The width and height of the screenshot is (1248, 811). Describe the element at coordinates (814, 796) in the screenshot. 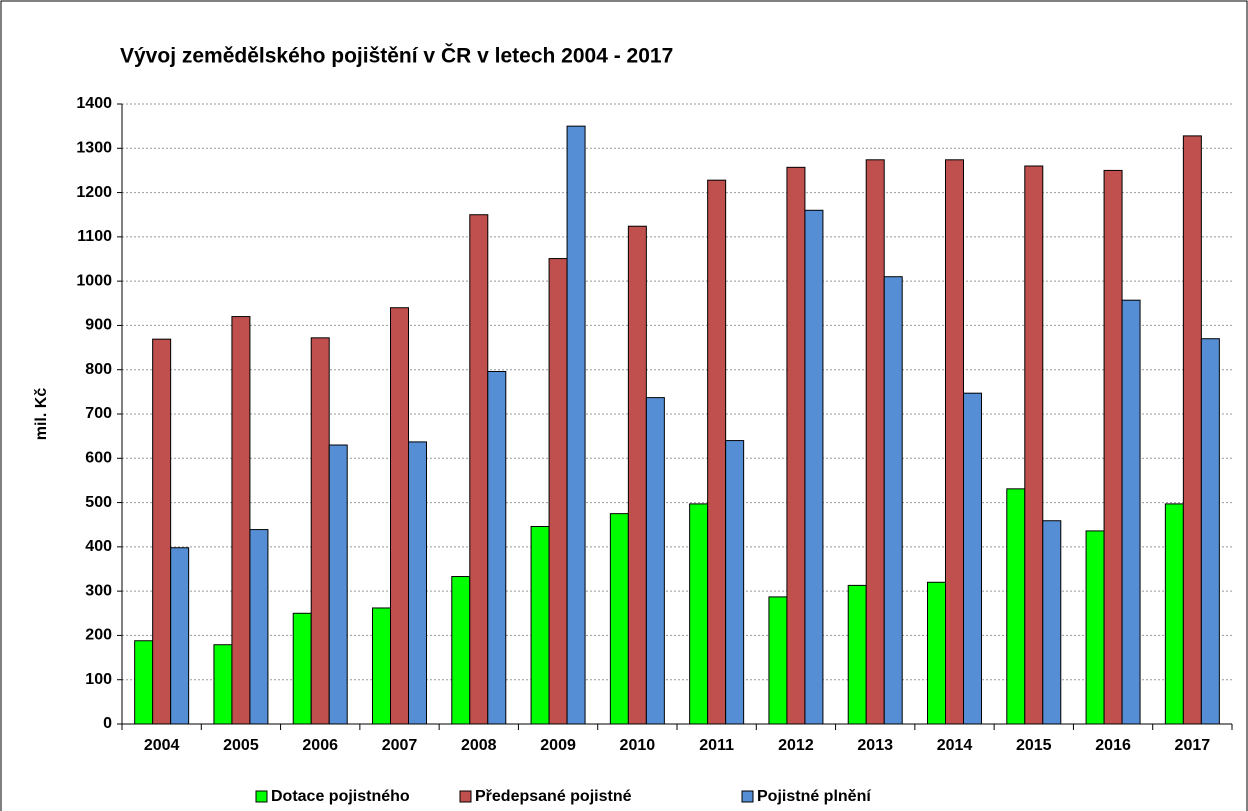

I see `legend-label: Pojistné plnění` at that location.